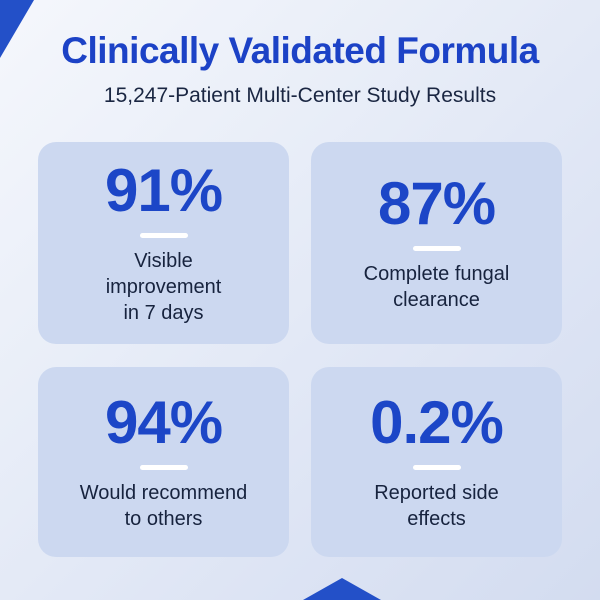 Image resolution: width=600 pixels, height=600 pixels. What do you see at coordinates (436, 286) in the screenshot?
I see `stat-label: Complete fungal clearance` at bounding box center [436, 286].